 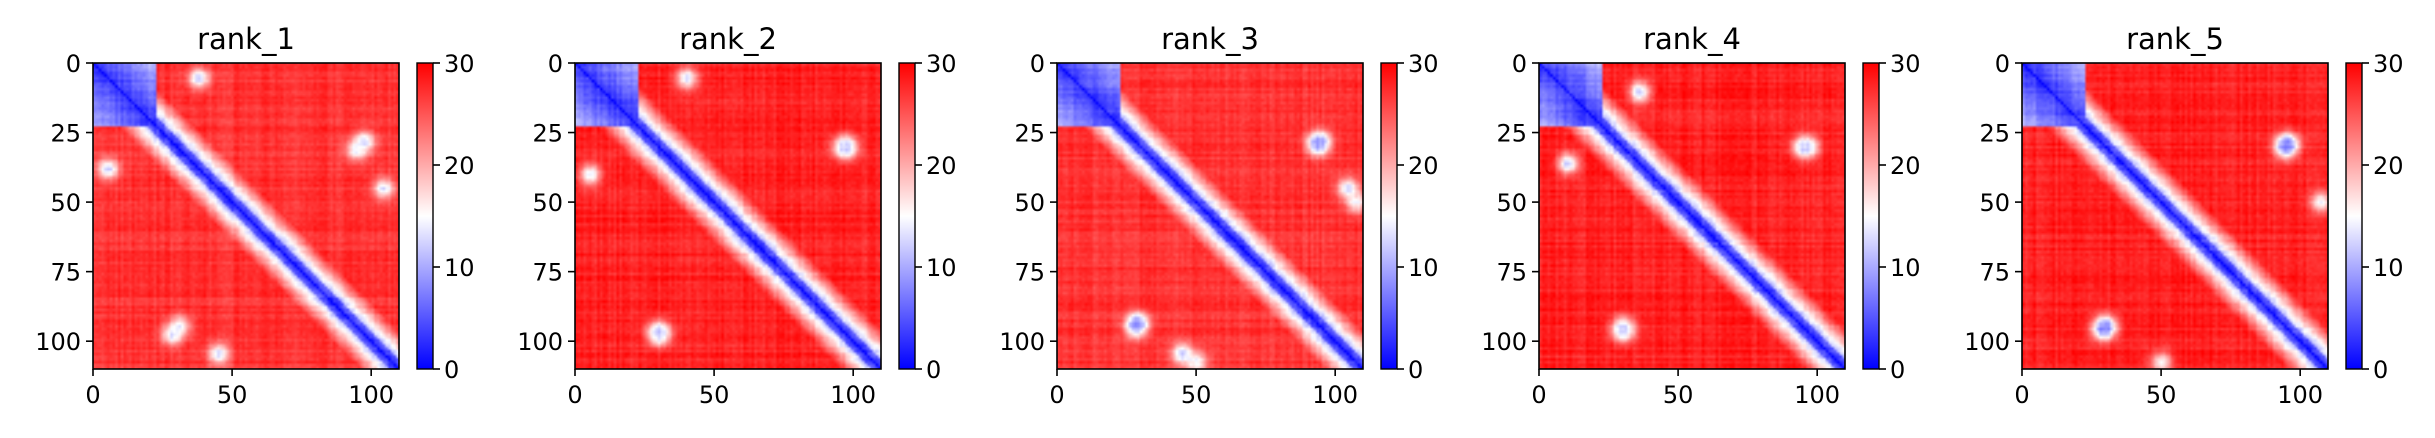 What do you see at coordinates (1692, 39) in the screenshot?
I see `panel-title: rank_4` at bounding box center [1692, 39].